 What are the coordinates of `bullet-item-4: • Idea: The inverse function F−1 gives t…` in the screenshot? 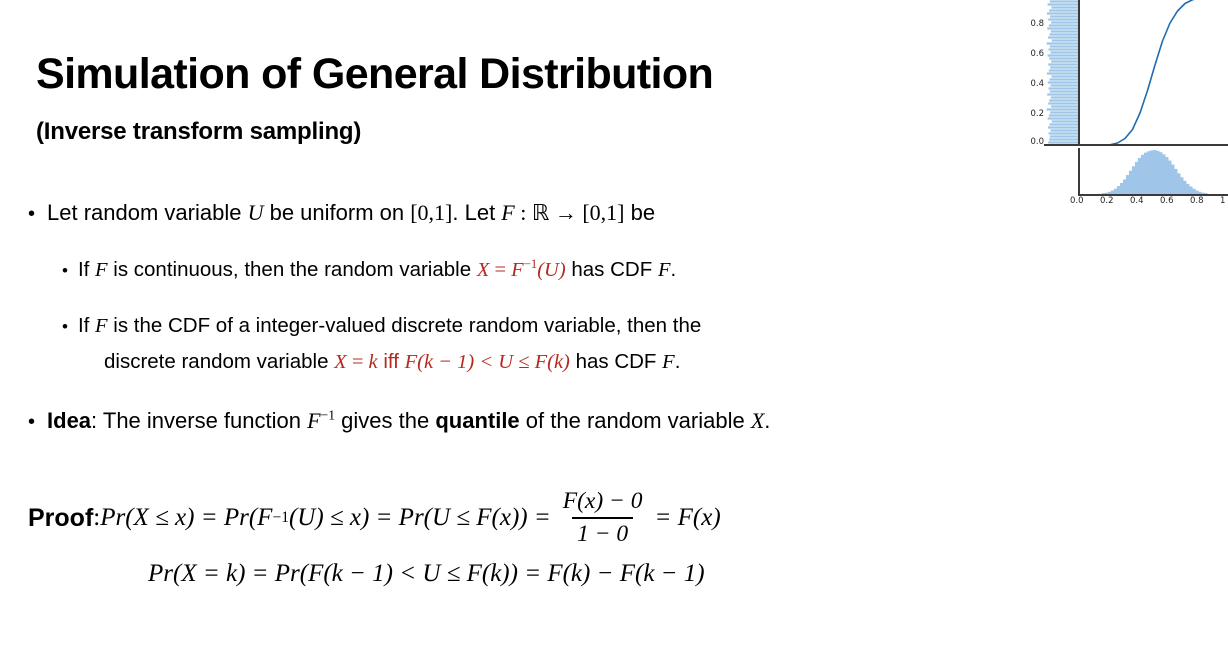 It's located at (399, 420).